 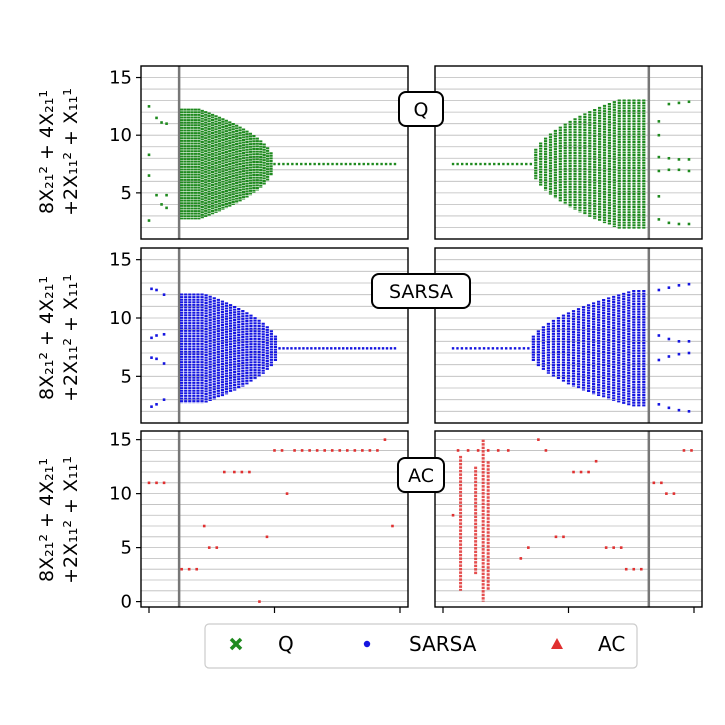 I want to click on ylabel-line2: +2X₁₁² + X₁₁¹, so click(x=71, y=520).